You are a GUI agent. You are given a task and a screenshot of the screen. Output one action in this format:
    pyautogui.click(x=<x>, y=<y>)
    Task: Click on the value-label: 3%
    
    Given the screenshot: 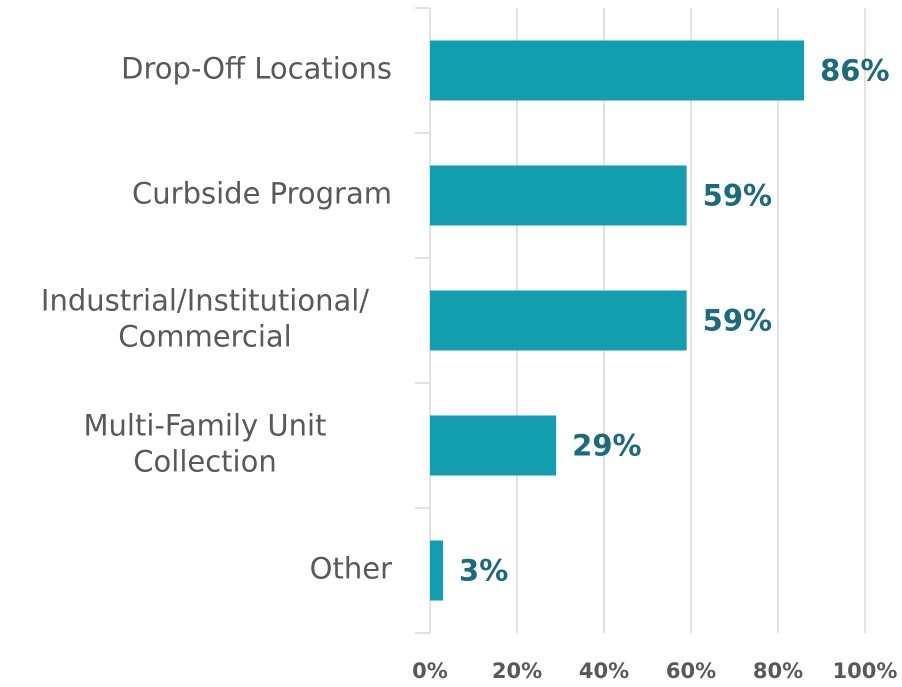 What is the action you would take?
    pyautogui.click(x=483, y=571)
    